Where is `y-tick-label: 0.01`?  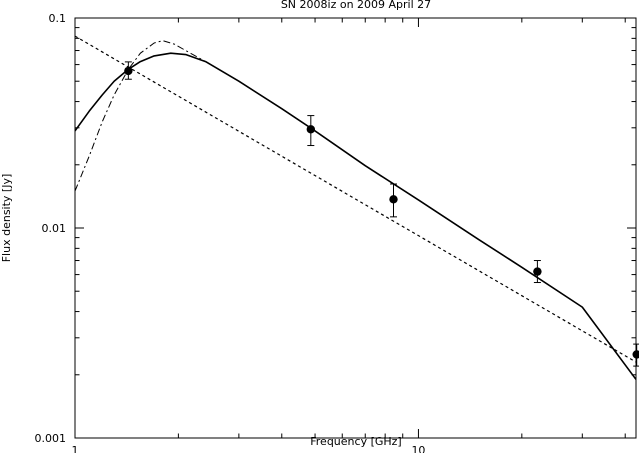 y-tick-label: 0.01 is located at coordinates (54, 228).